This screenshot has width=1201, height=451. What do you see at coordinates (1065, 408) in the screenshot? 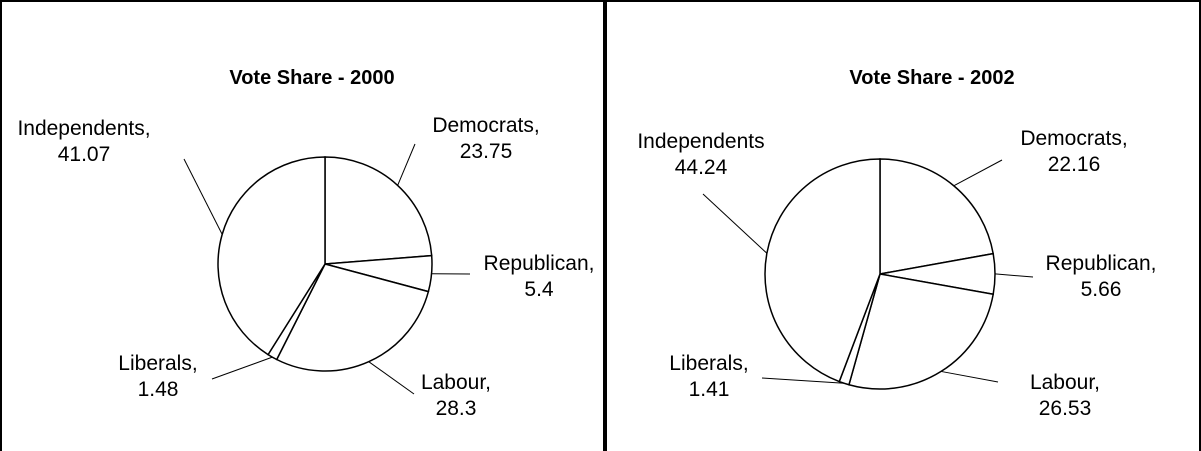
I see `slice-label-value: 26.53` at bounding box center [1065, 408].